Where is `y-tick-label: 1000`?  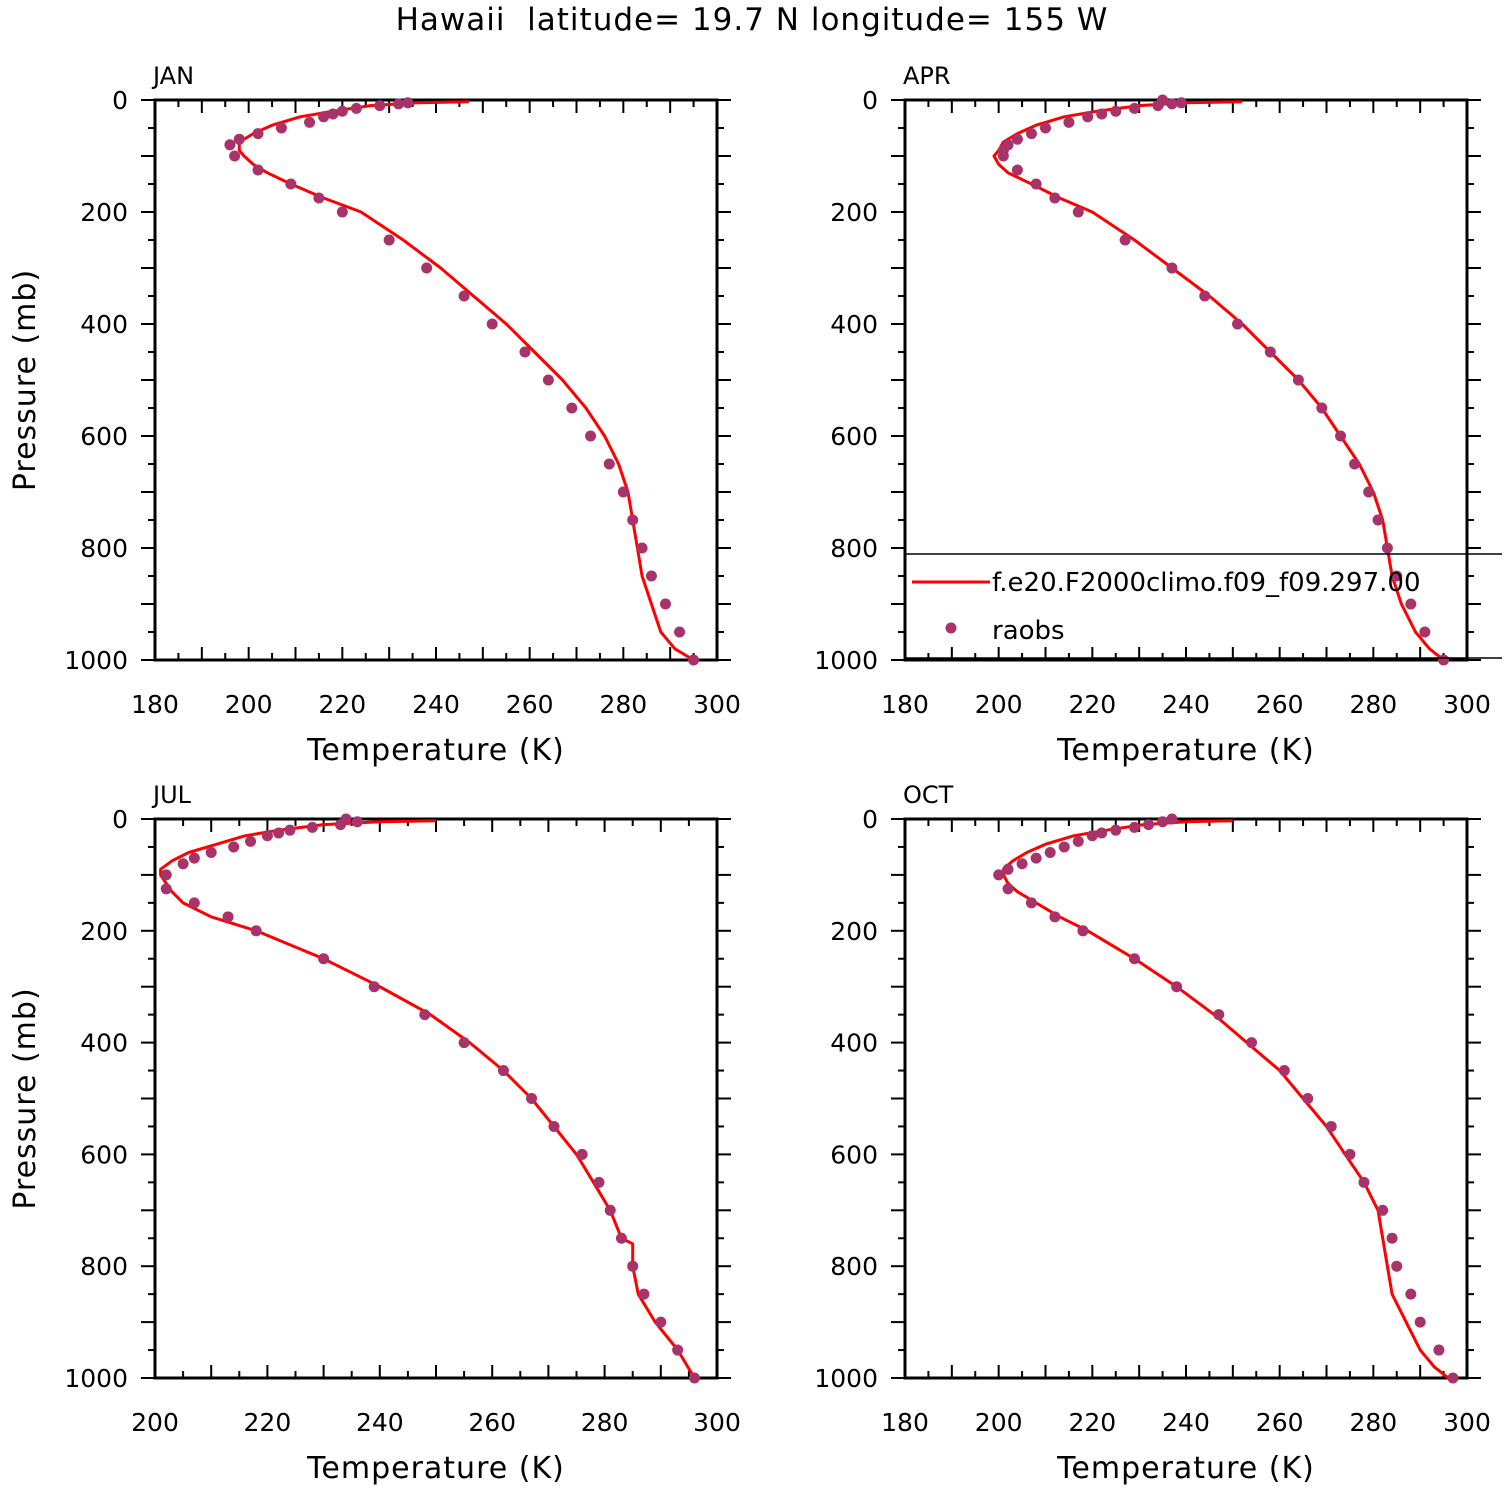 y-tick-label: 1000 is located at coordinates (96, 1378).